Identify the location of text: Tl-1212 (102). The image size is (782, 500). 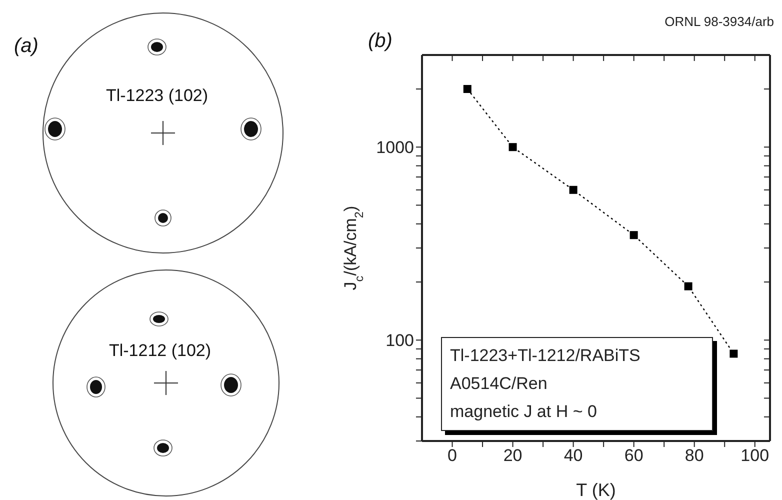
(160, 350).